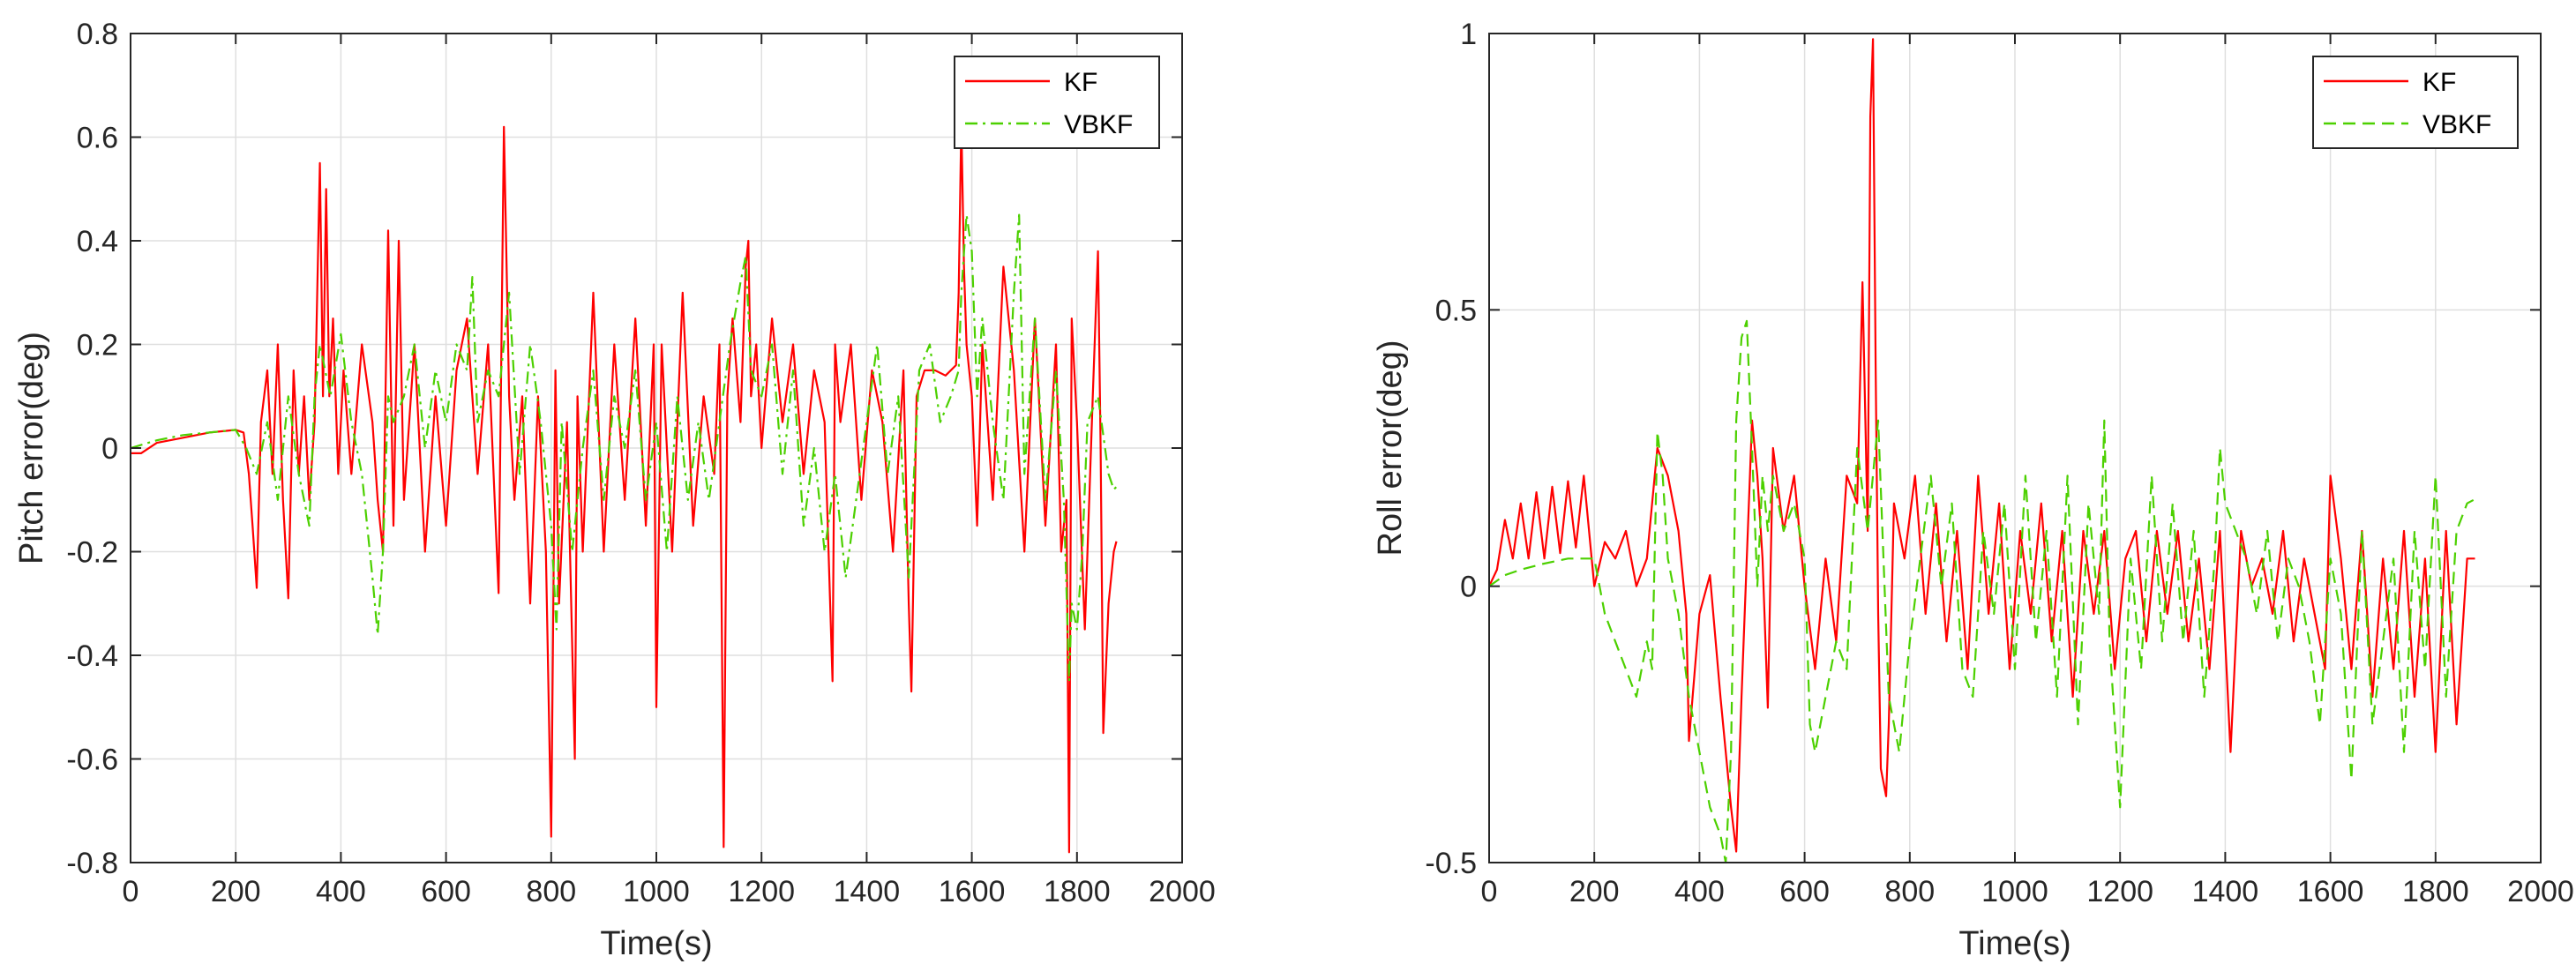  What do you see at coordinates (2015, 891) in the screenshot?
I see `roll-x-tick-label: 1000` at bounding box center [2015, 891].